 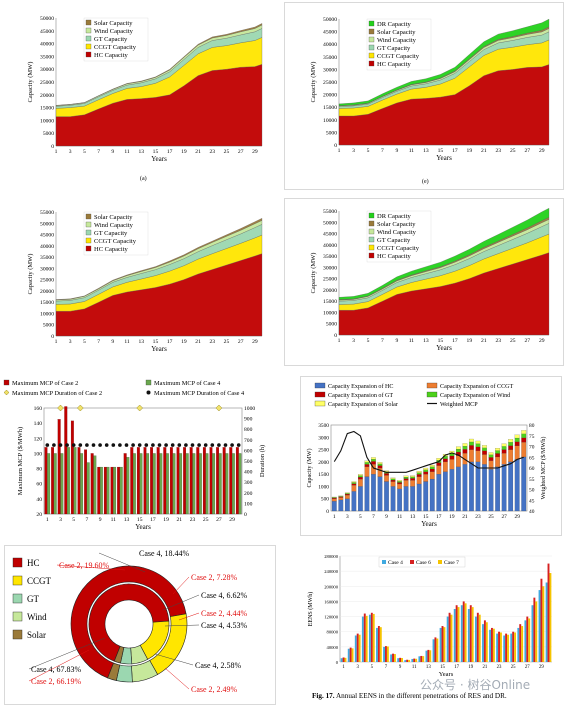 What do you see at coordinates (119, 654) in the screenshot?
I see `slice-case4-solar` at bounding box center [119, 654].